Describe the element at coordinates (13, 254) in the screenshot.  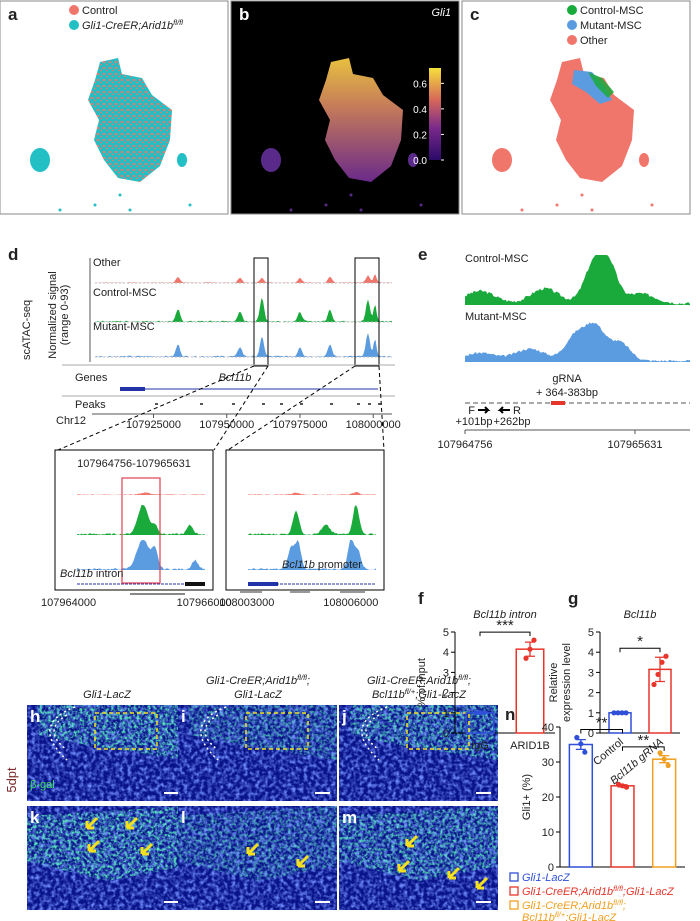
I see `panel-letter: d` at that location.